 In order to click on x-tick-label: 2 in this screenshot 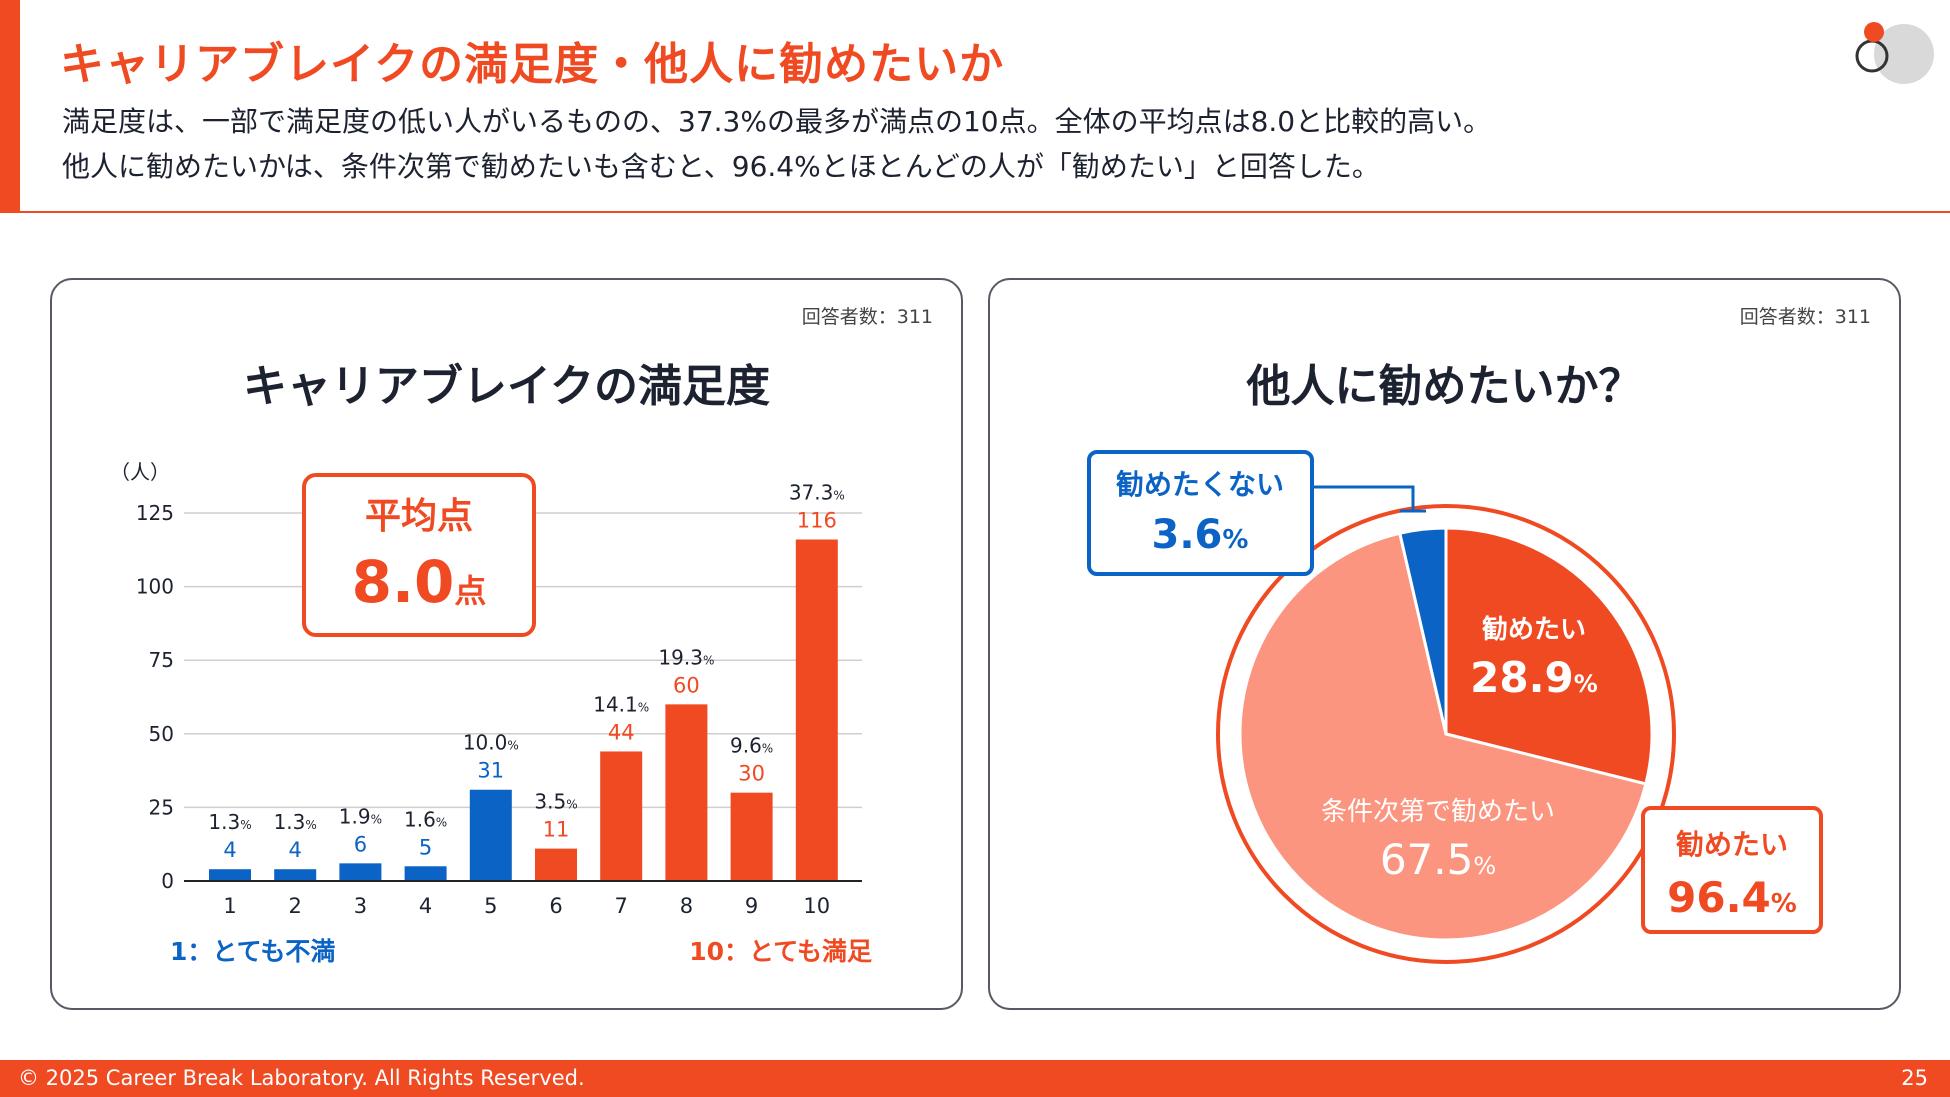, I will do `click(295, 906)`.